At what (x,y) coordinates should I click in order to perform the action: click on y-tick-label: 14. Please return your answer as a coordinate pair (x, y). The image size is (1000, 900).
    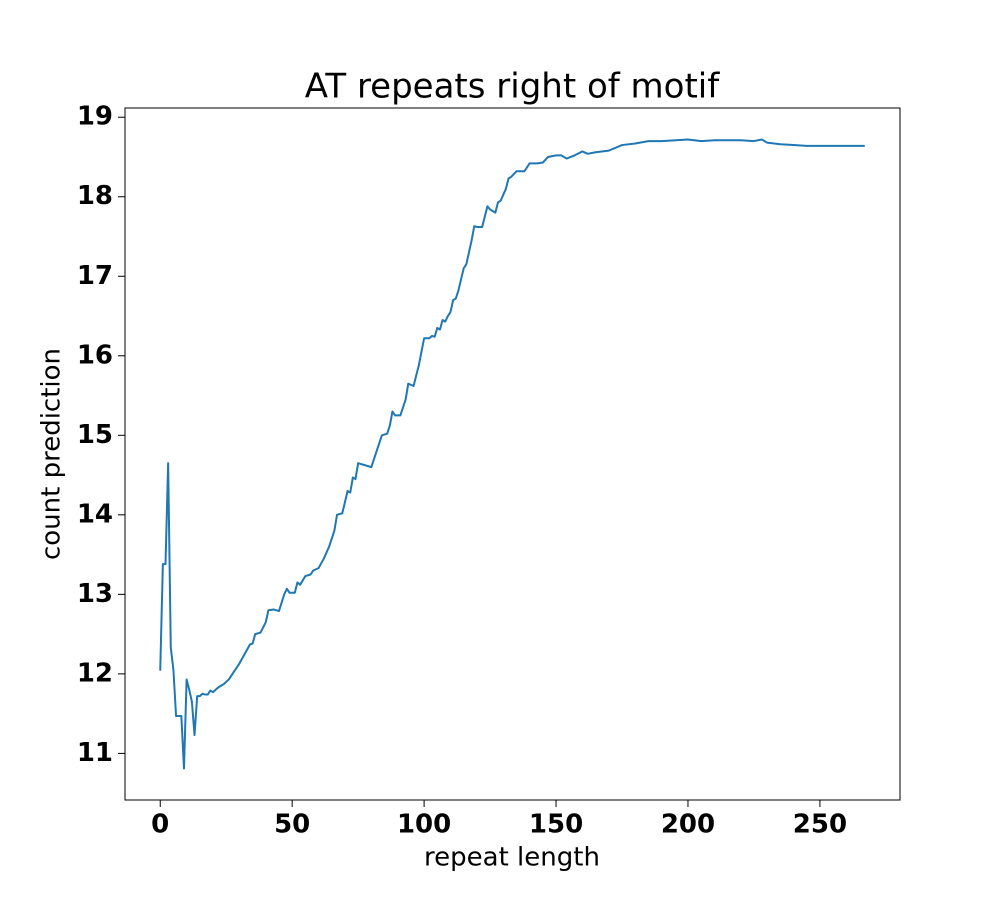
    Looking at the image, I should click on (95, 514).